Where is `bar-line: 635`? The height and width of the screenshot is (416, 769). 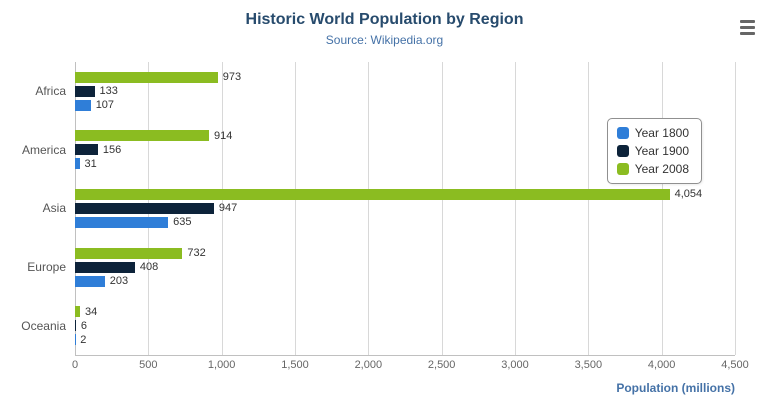
bar-line: 635 is located at coordinates (405, 222).